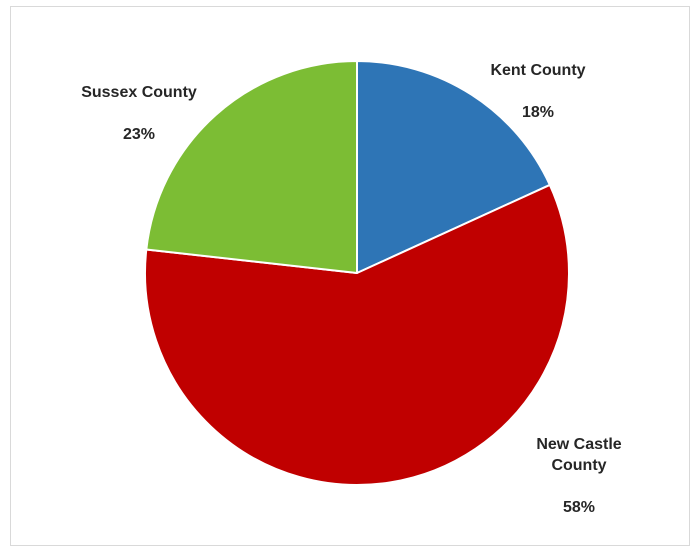 The width and height of the screenshot is (692, 546). Describe the element at coordinates (453, 167) in the screenshot. I see `pie-slice-kent-county` at that location.